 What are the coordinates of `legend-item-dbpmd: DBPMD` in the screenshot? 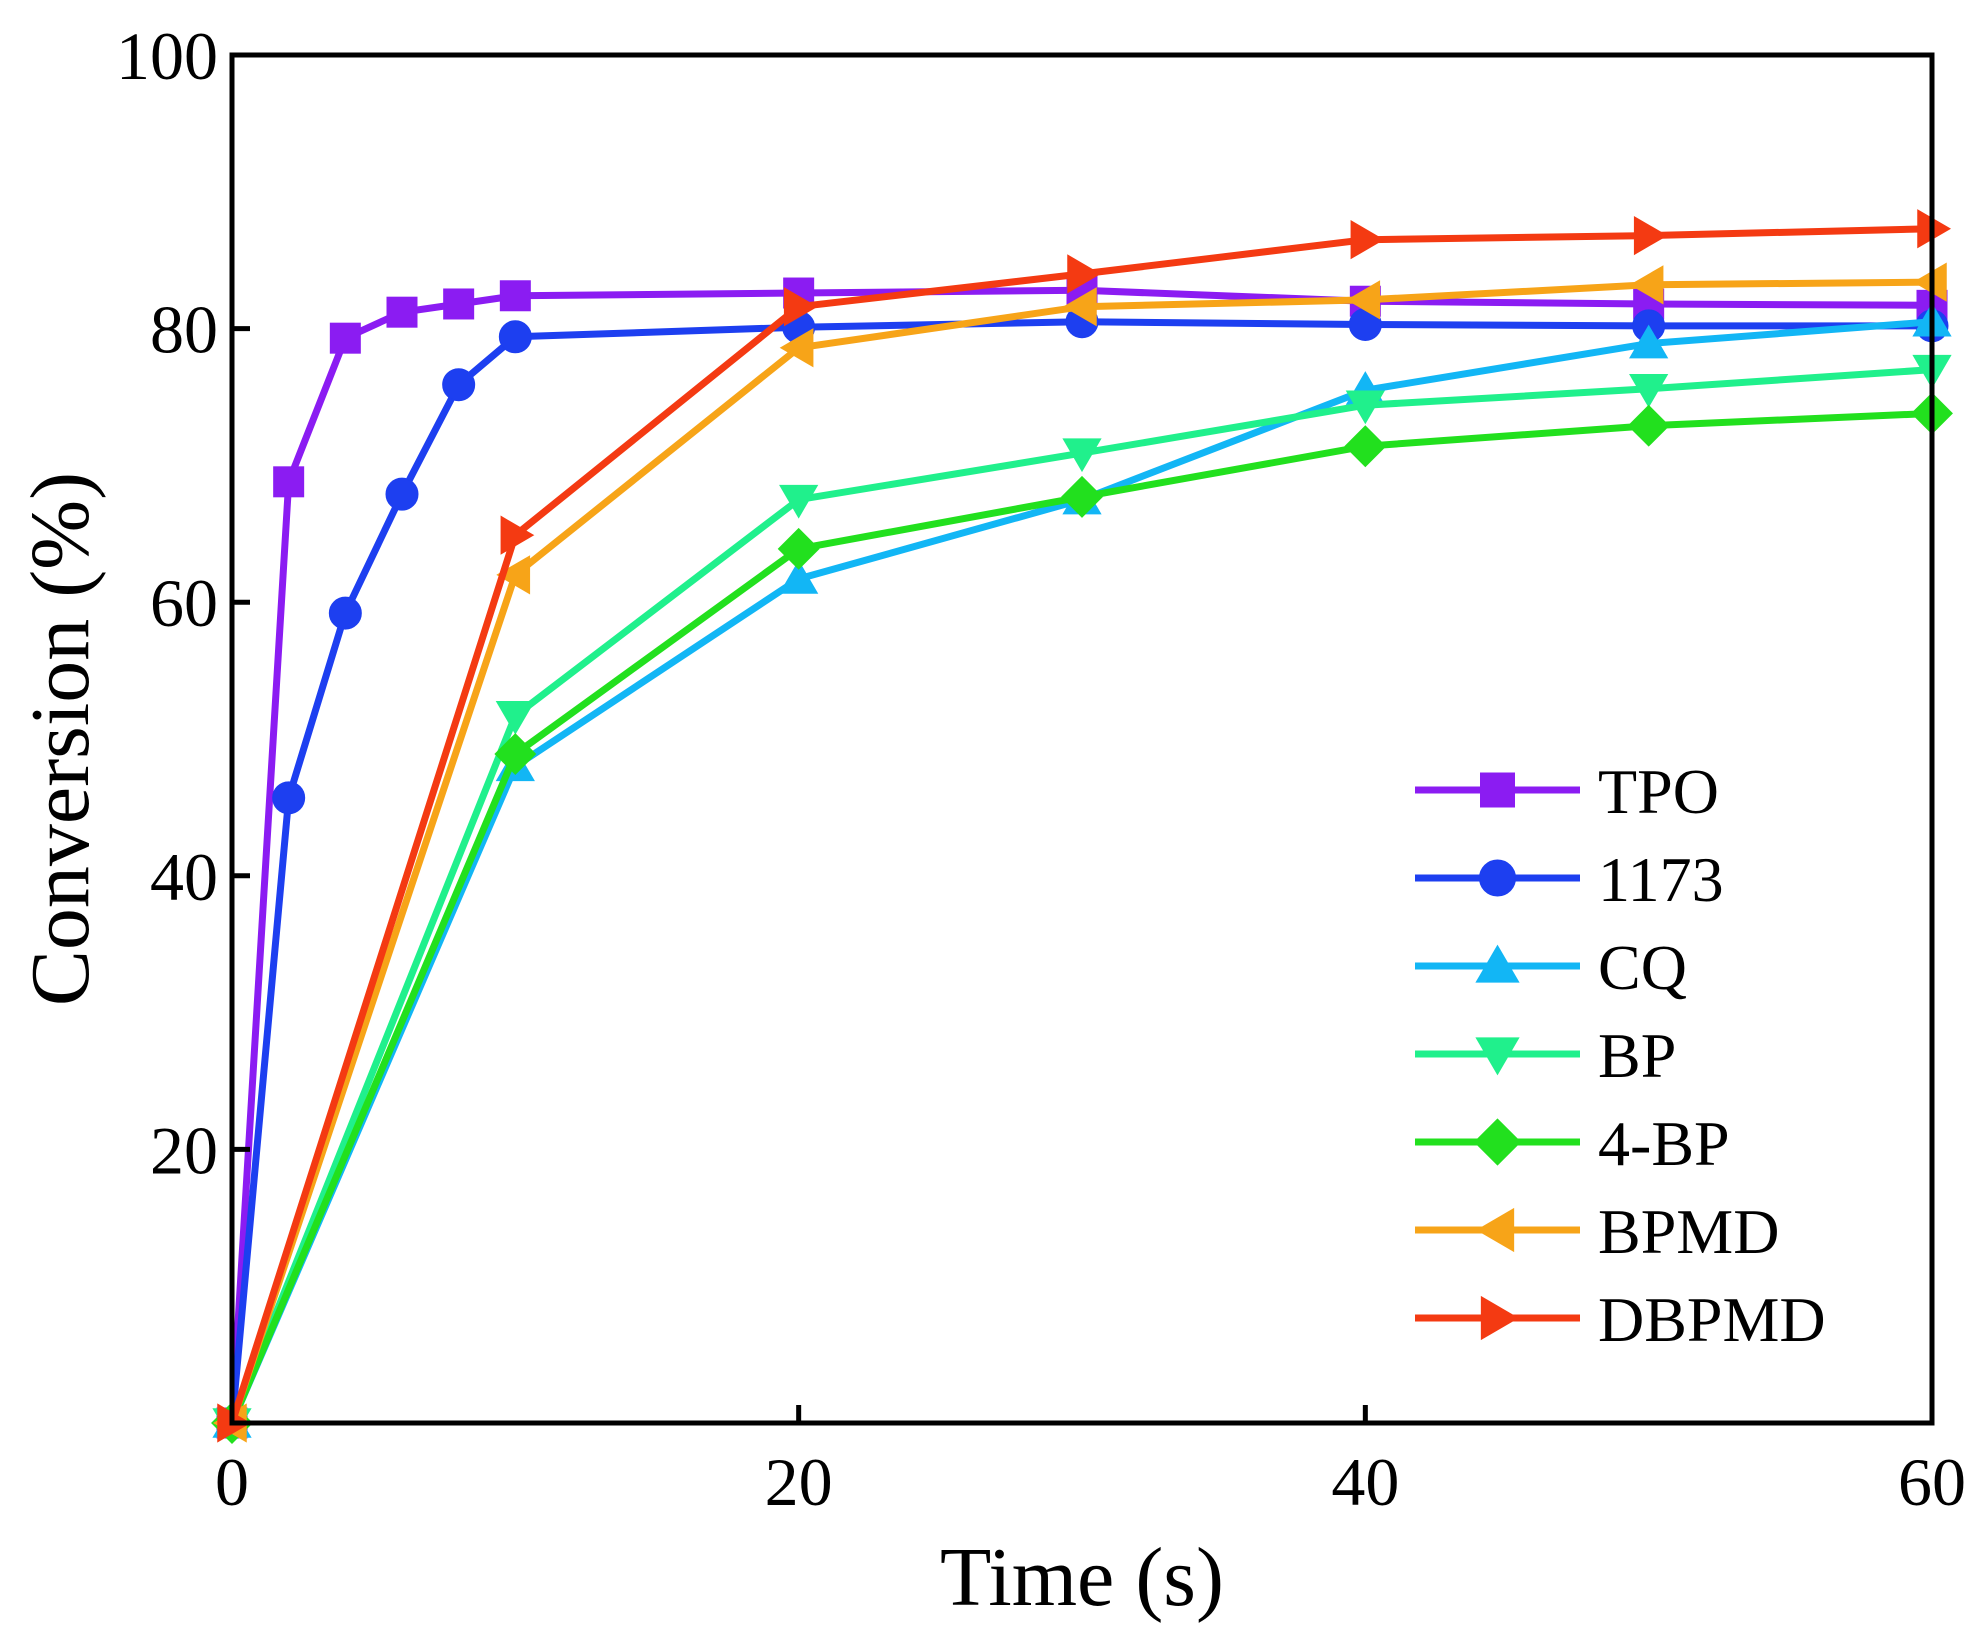 It's located at (1620, 1319).